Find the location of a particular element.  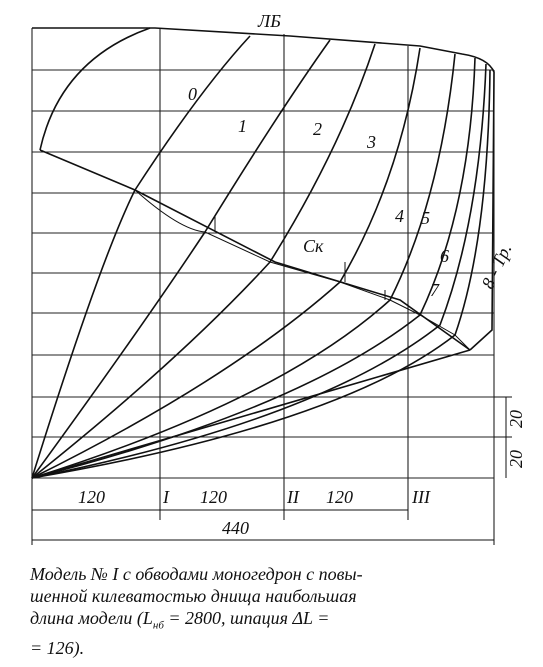

station-label: III is located at coordinates (421, 497).